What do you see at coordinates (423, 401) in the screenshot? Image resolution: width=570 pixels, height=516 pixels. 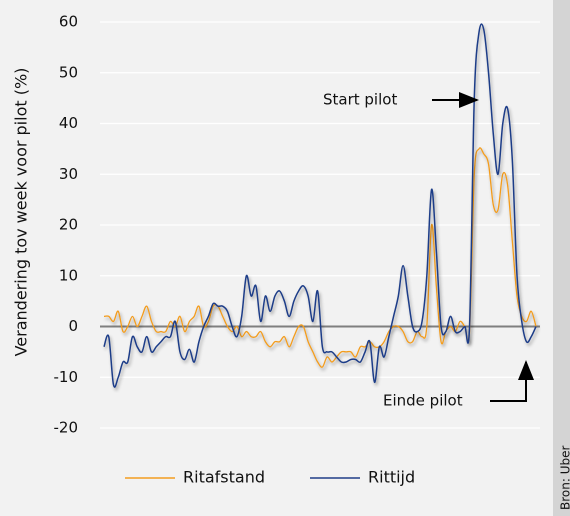 I see `annotation: Einde pilot` at bounding box center [423, 401].